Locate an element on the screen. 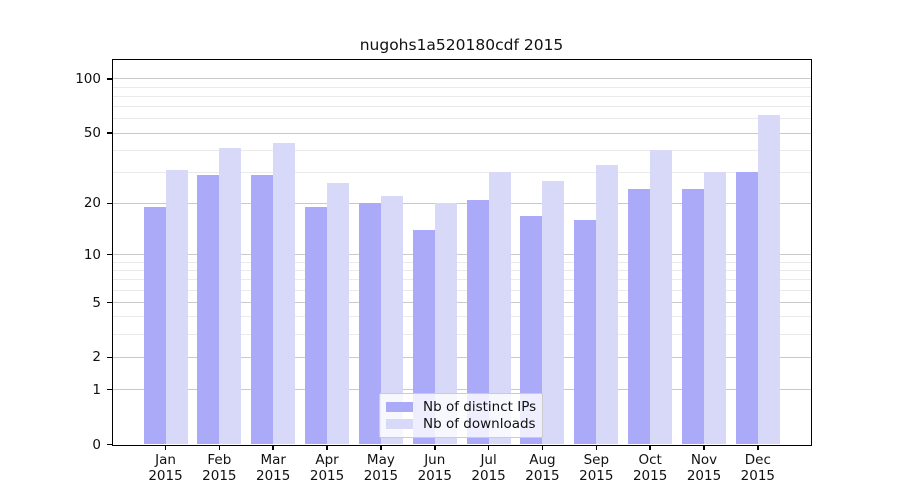 This screenshot has width=900, height=500. bar-downloads-may is located at coordinates (391, 320).